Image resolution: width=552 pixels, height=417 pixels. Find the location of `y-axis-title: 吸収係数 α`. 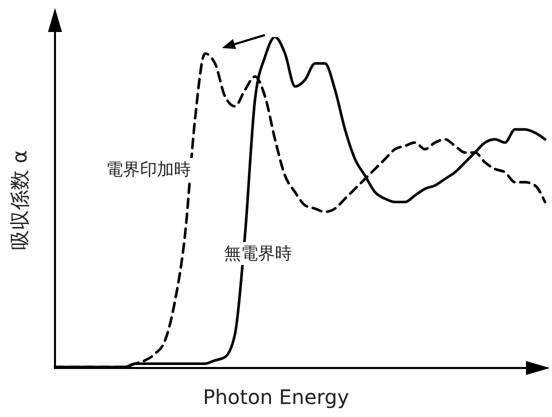

y-axis-title: 吸収係数 α is located at coordinates (19, 200).